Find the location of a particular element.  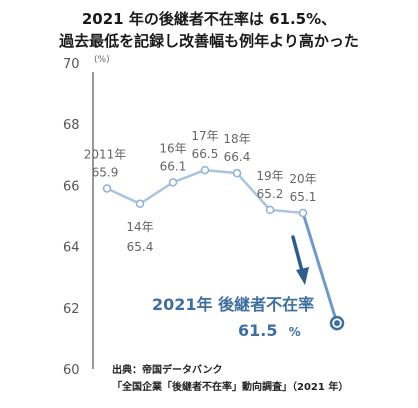

highlight-value-line: 61.5 % is located at coordinates (269, 330).